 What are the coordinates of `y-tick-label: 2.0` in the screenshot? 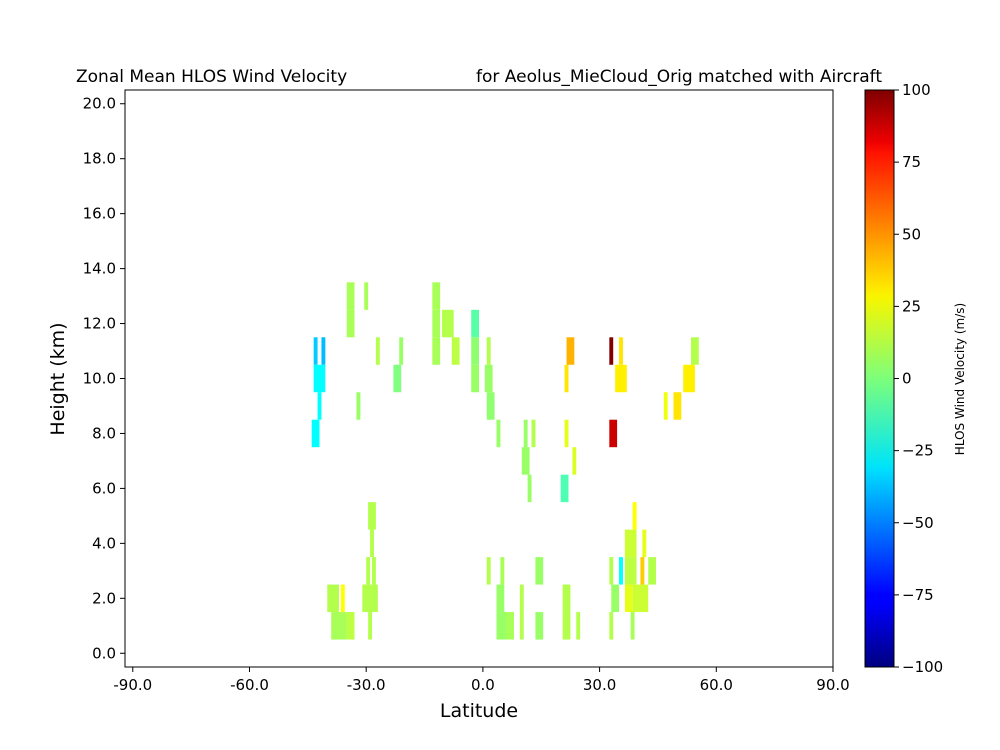 It's located at (104, 598).